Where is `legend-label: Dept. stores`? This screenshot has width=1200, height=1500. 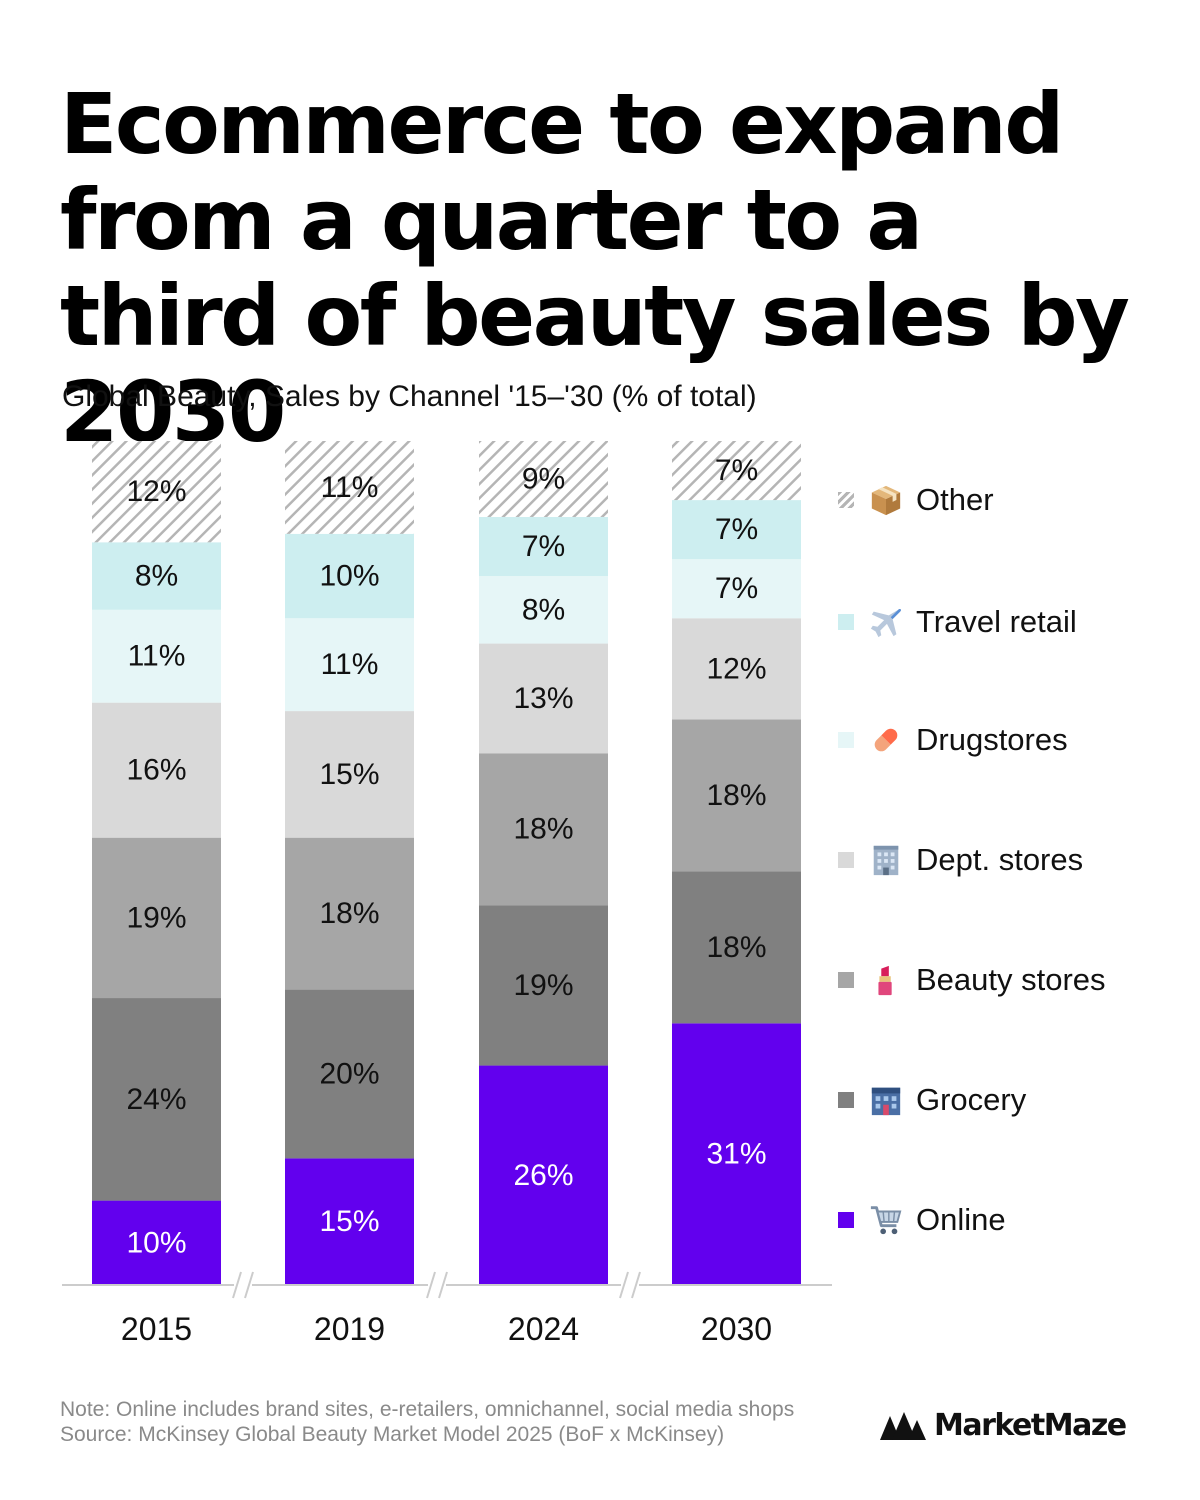 legend-label: Dept. stores is located at coordinates (1000, 859).